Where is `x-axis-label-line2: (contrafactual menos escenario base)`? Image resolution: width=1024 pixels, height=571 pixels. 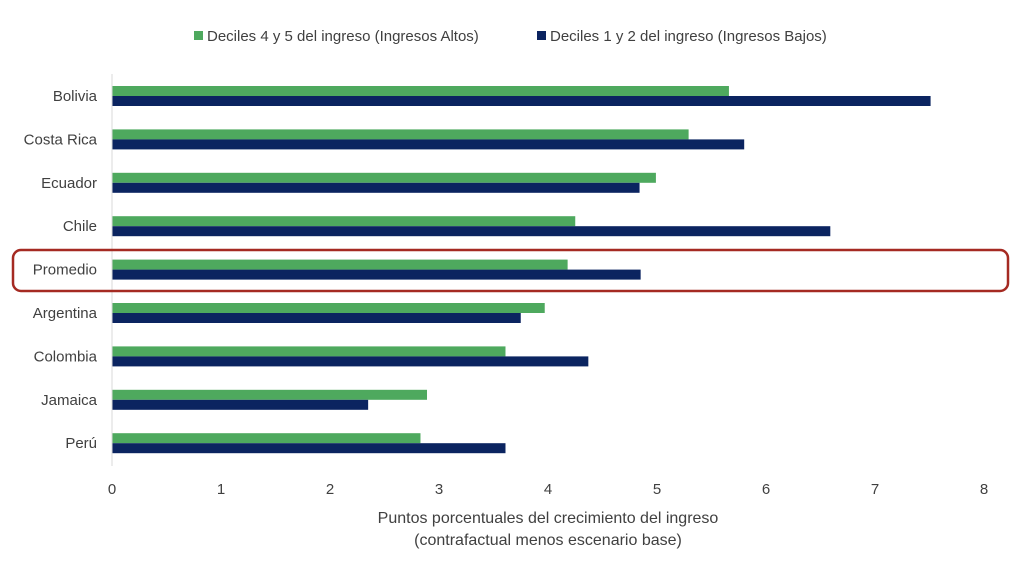 x-axis-label-line2: (contrafactual menos escenario base) is located at coordinates (548, 540).